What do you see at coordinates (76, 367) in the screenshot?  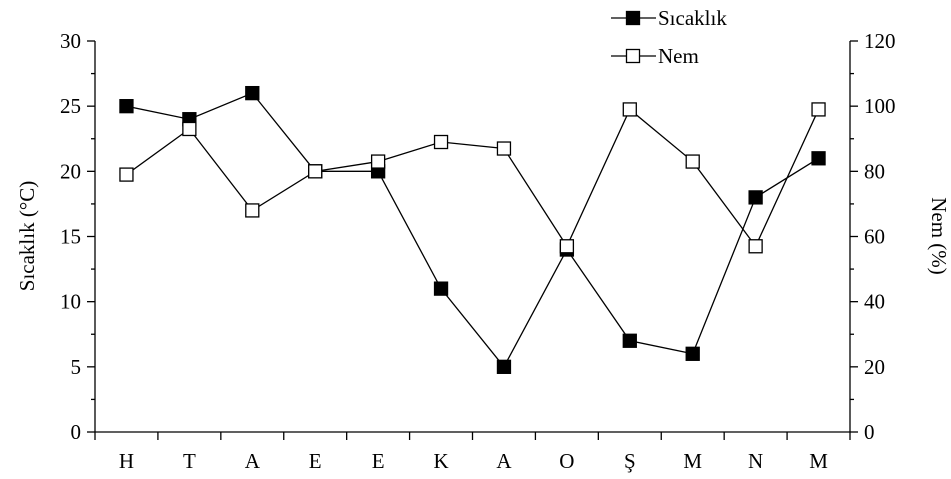 I see `left-axis-tick-label: 5` at bounding box center [76, 367].